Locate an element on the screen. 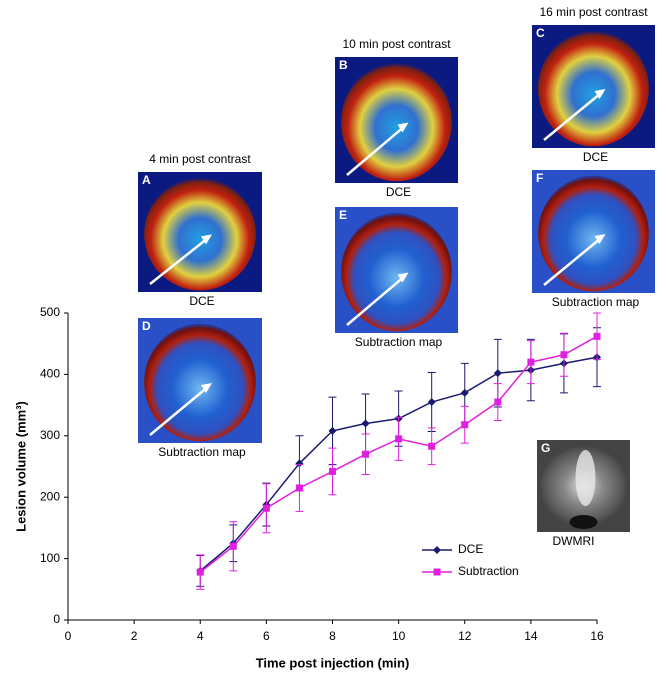  inset-letter: D is located at coordinates (146, 326).